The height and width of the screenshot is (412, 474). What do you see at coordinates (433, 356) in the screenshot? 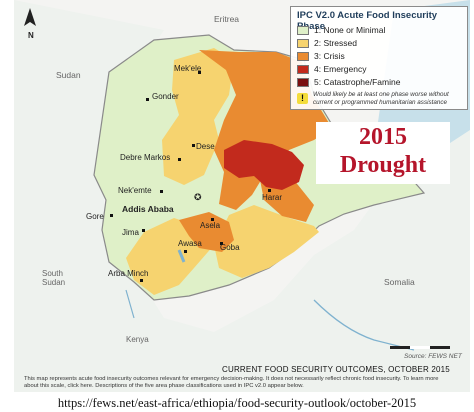
I see `source-label: Source: FEWS NET` at bounding box center [433, 356].